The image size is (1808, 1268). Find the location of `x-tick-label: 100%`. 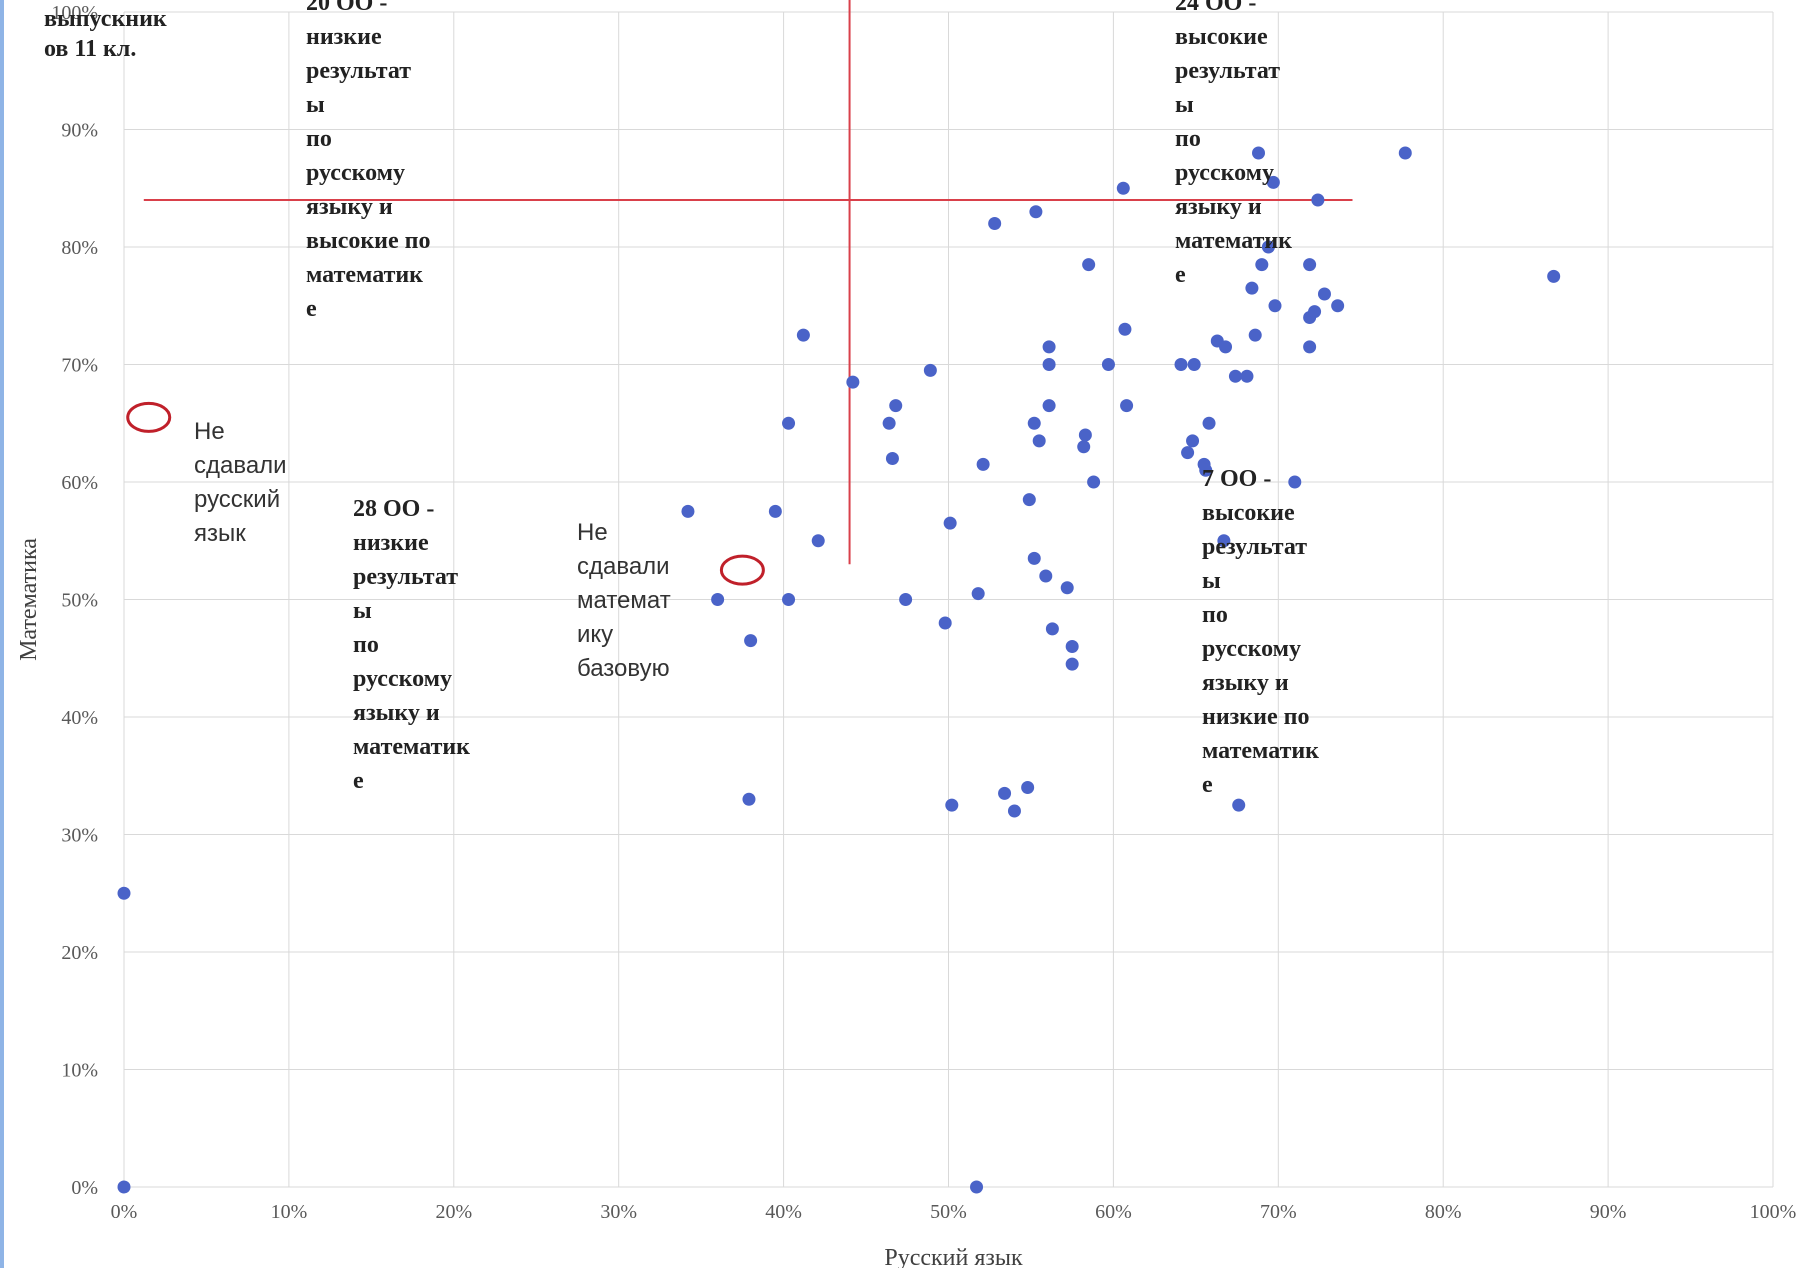

x-tick-label: 100% is located at coordinates (1773, 1212).